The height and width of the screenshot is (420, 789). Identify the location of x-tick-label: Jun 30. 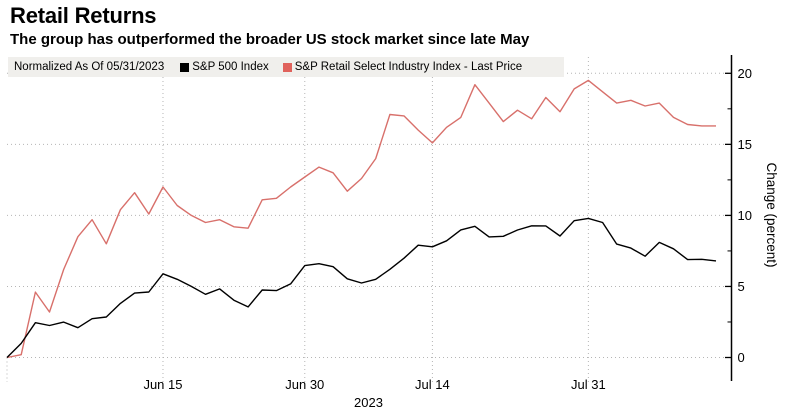
(304, 384).